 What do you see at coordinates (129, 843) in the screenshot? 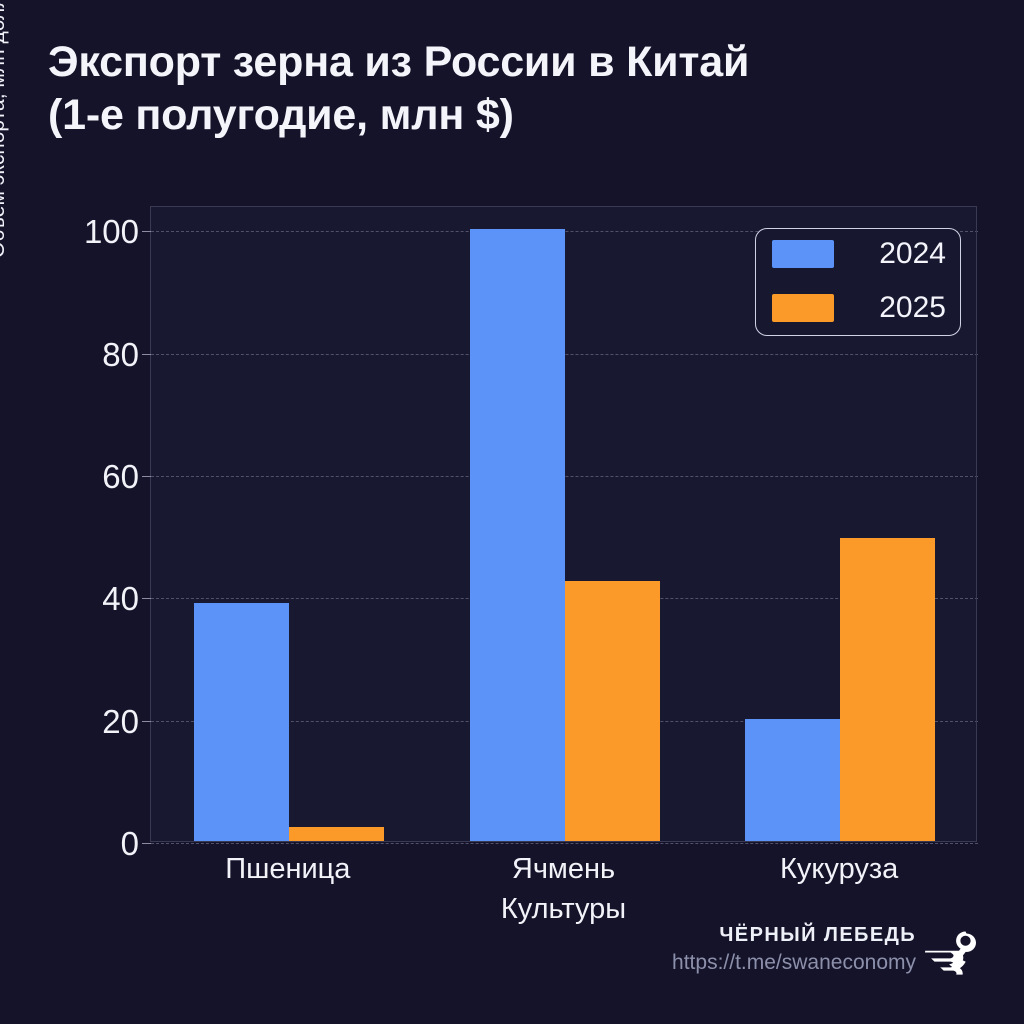
I see `y-tick-label-0: 0` at bounding box center [129, 843].